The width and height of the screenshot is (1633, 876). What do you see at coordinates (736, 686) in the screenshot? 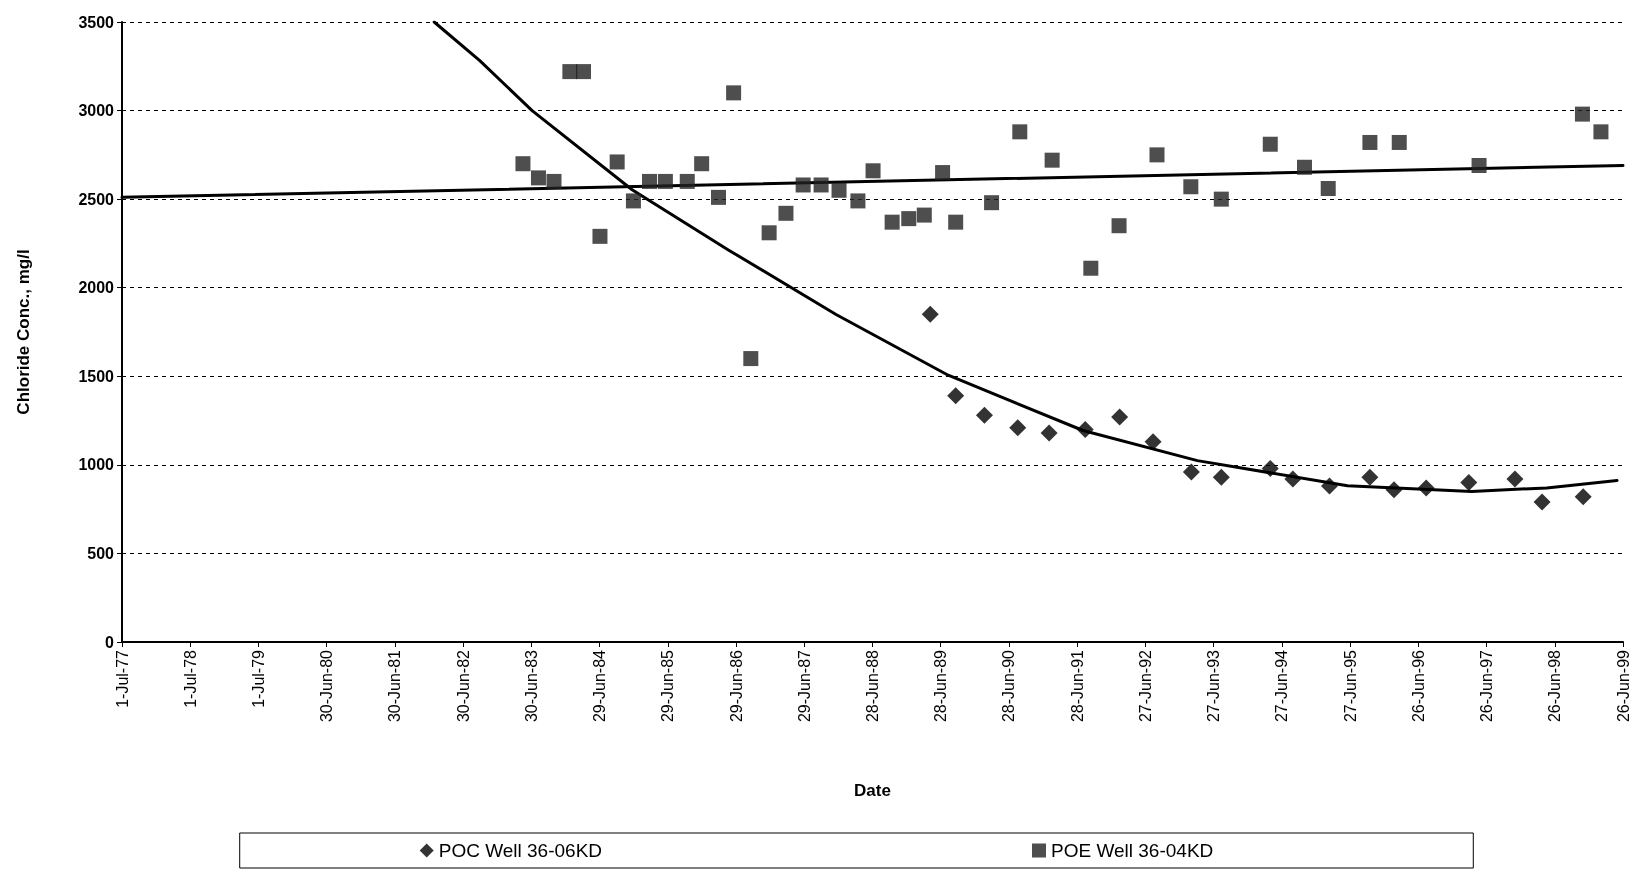
I see `x-tick-label: 29-Jun-86` at bounding box center [736, 686].